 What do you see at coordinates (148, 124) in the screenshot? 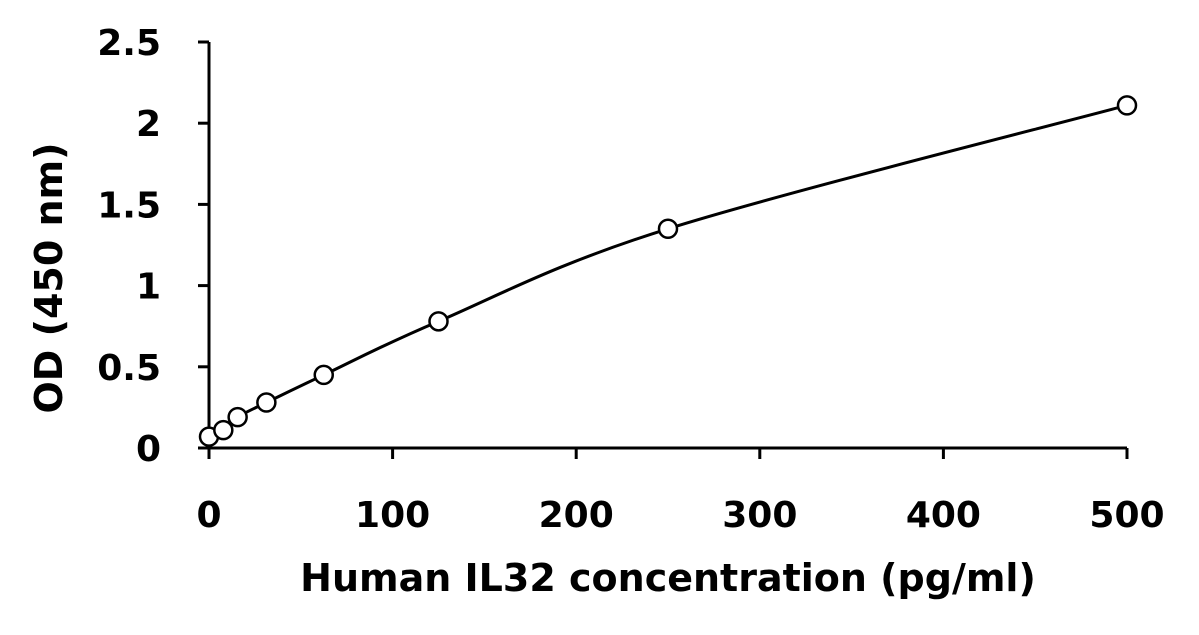
I see `y-tick-label: 2` at bounding box center [148, 124].